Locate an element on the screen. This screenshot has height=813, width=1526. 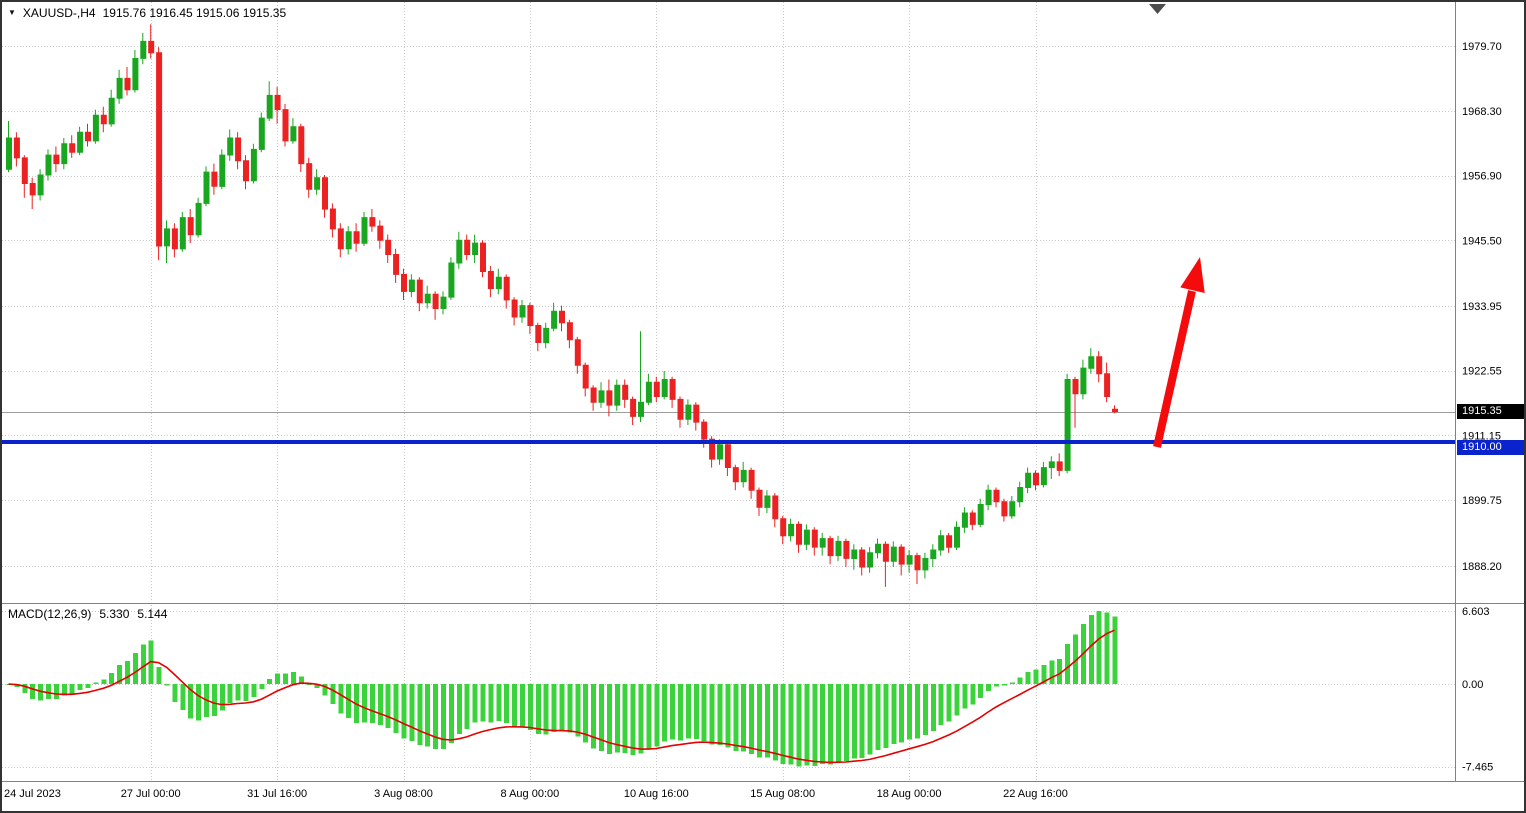
current-price-badge: 1915.35 is located at coordinates (1490, 411).